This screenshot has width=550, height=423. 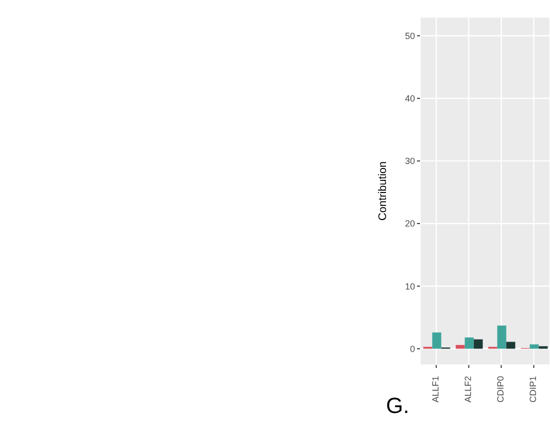 What do you see at coordinates (412, 349) in the screenshot?
I see `y-tick-label: 0` at bounding box center [412, 349].